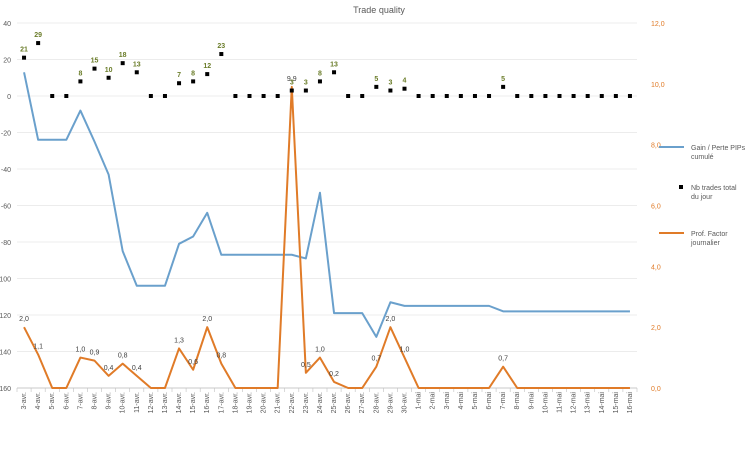 This screenshot has width=750, height=470. What do you see at coordinates (475, 401) in the screenshot?
I see `x-tick-label: 5-mai` at bounding box center [475, 401].